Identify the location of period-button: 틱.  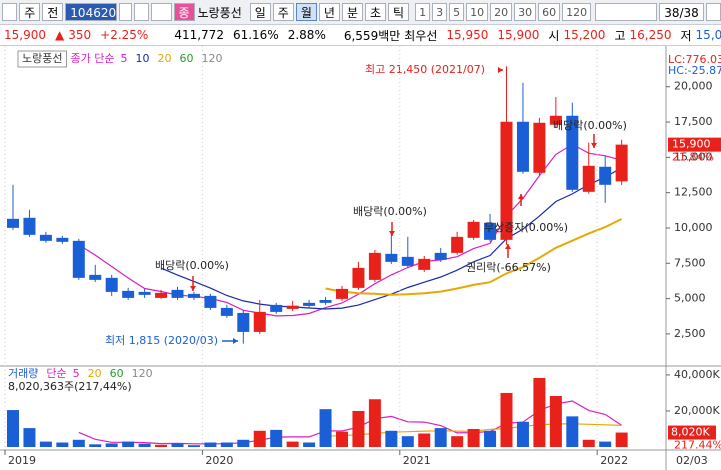
(399, 12).